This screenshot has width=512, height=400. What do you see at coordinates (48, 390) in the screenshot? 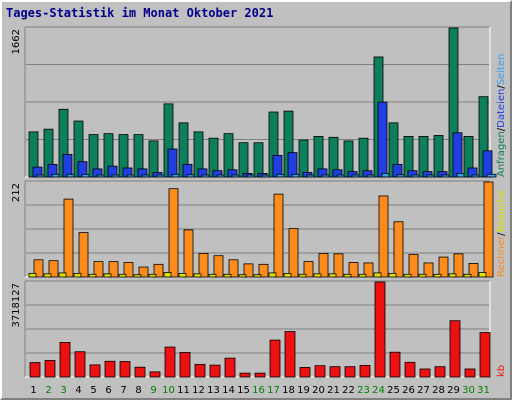
I see `day-label-2: 2` at bounding box center [48, 390].